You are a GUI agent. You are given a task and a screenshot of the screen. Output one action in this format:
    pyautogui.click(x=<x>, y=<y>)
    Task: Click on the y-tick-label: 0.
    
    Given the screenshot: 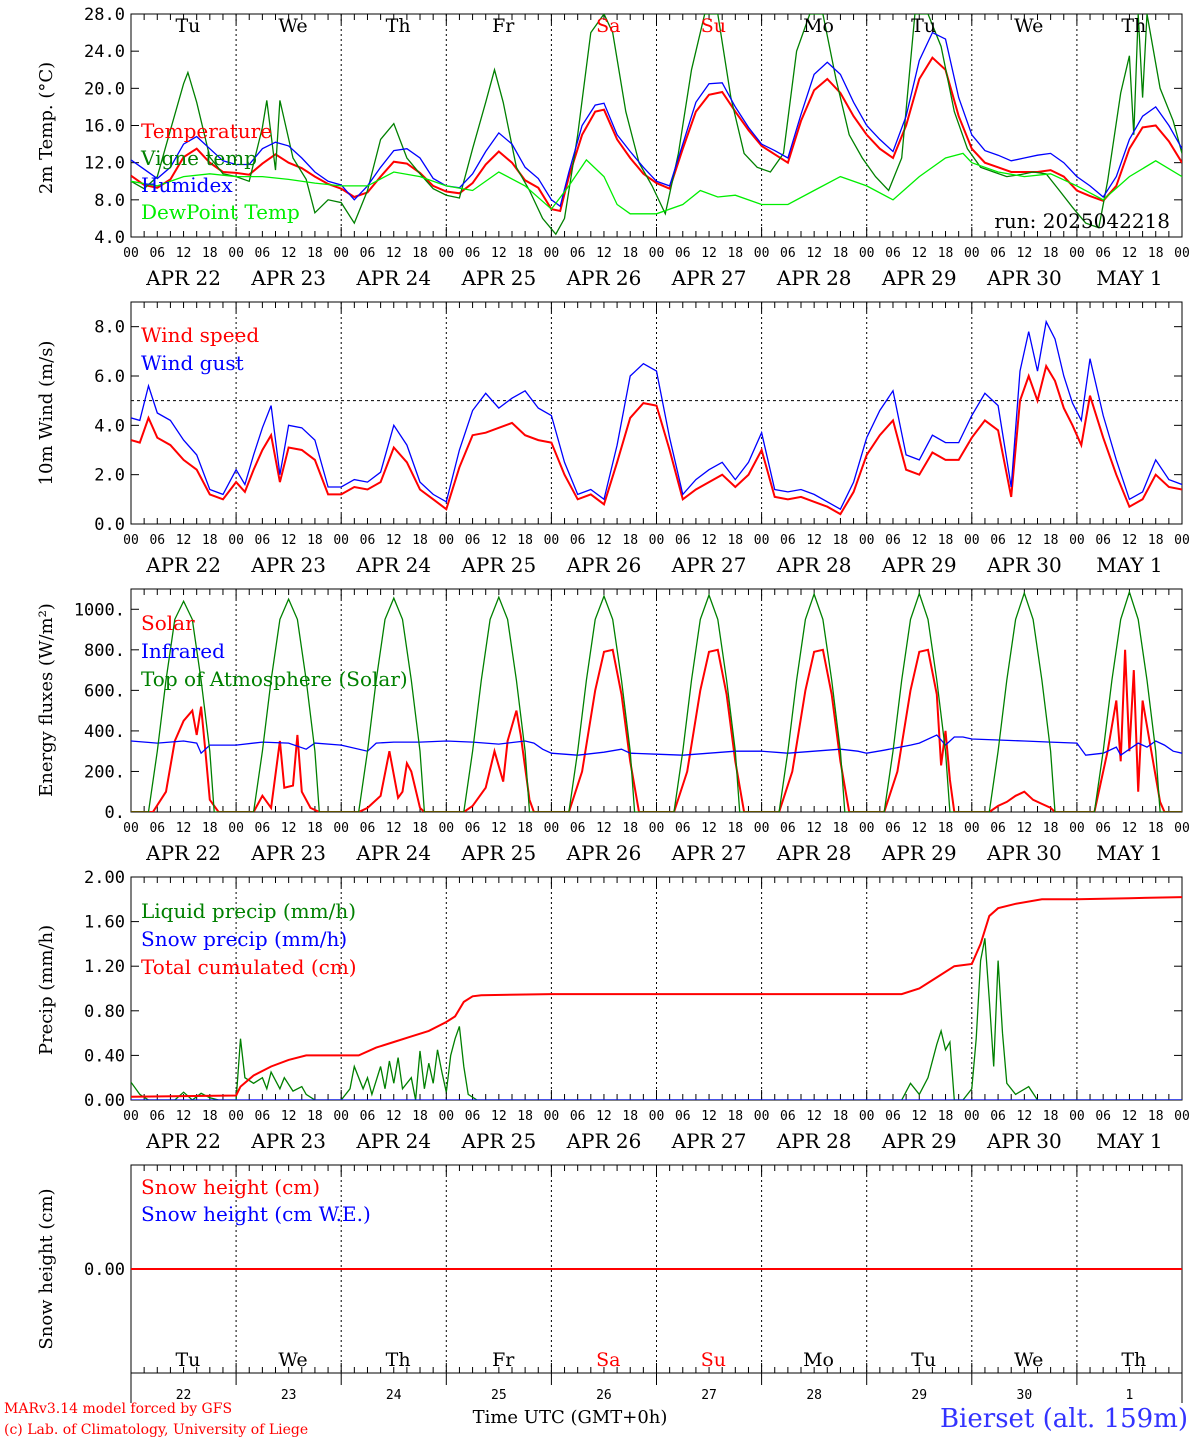 What is the action you would take?
    pyautogui.click(x=115, y=813)
    